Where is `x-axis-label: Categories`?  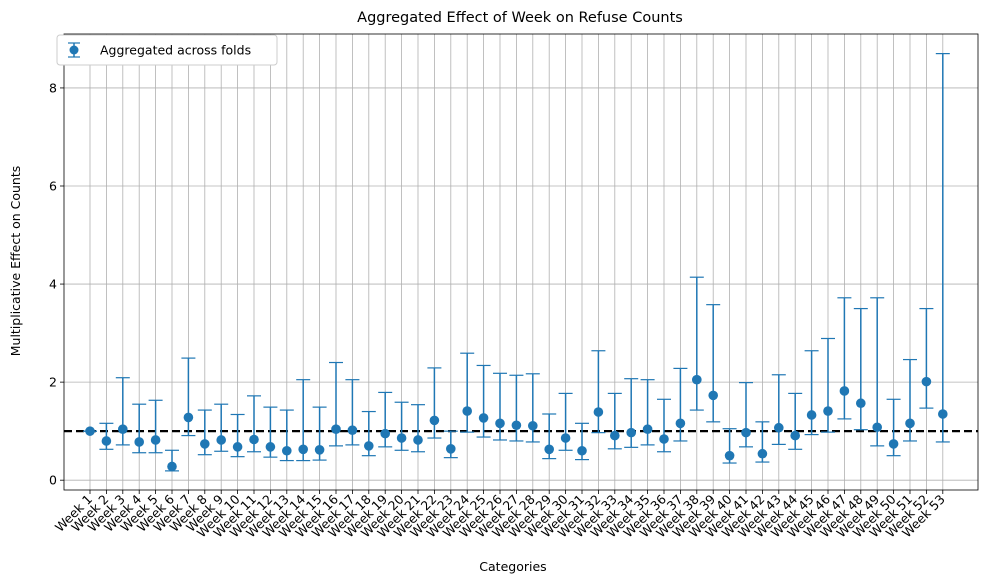
x-axis-label: Categories is located at coordinates (512, 566).